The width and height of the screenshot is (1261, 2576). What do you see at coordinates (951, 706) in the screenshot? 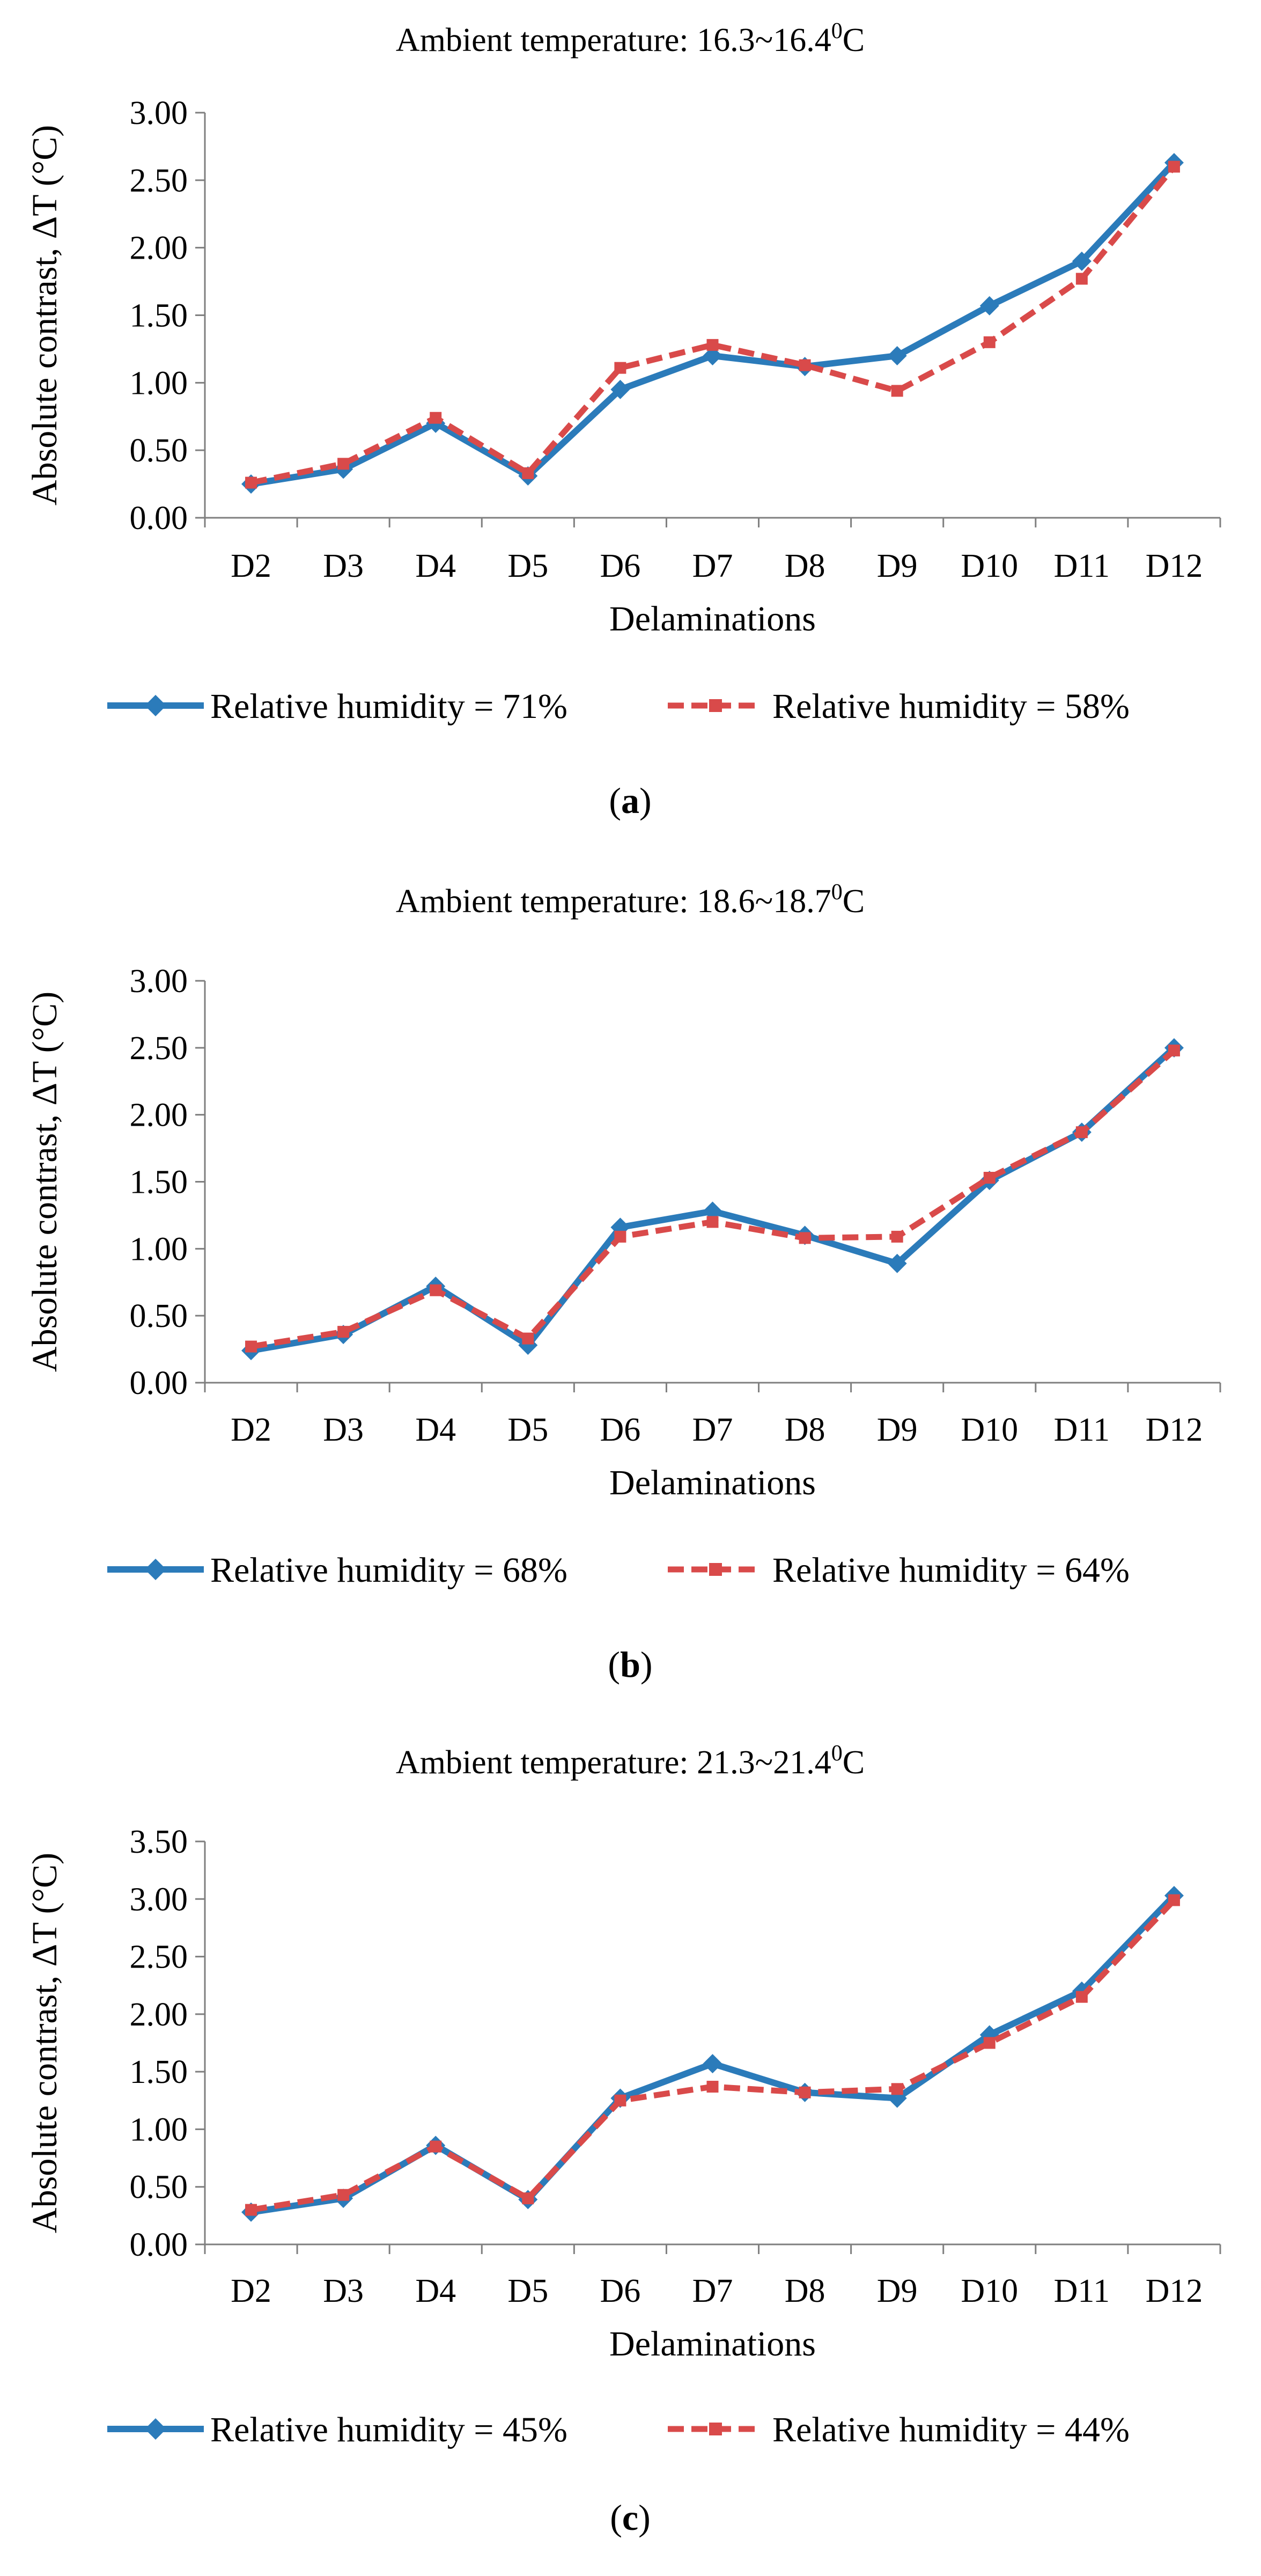
I see `legend-label-dashed: Relative humidity = 58%` at bounding box center [951, 706].